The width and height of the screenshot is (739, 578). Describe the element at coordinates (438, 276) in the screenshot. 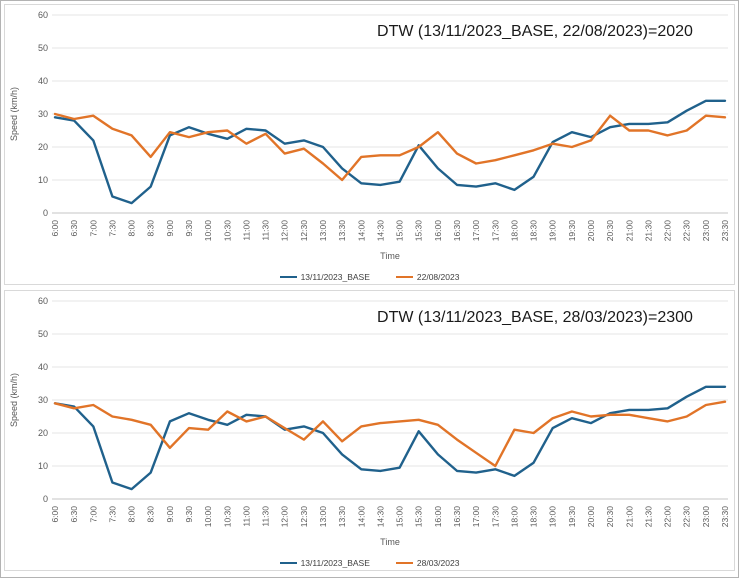

I see `legend-label-comparison: 22/08/2023` at that location.